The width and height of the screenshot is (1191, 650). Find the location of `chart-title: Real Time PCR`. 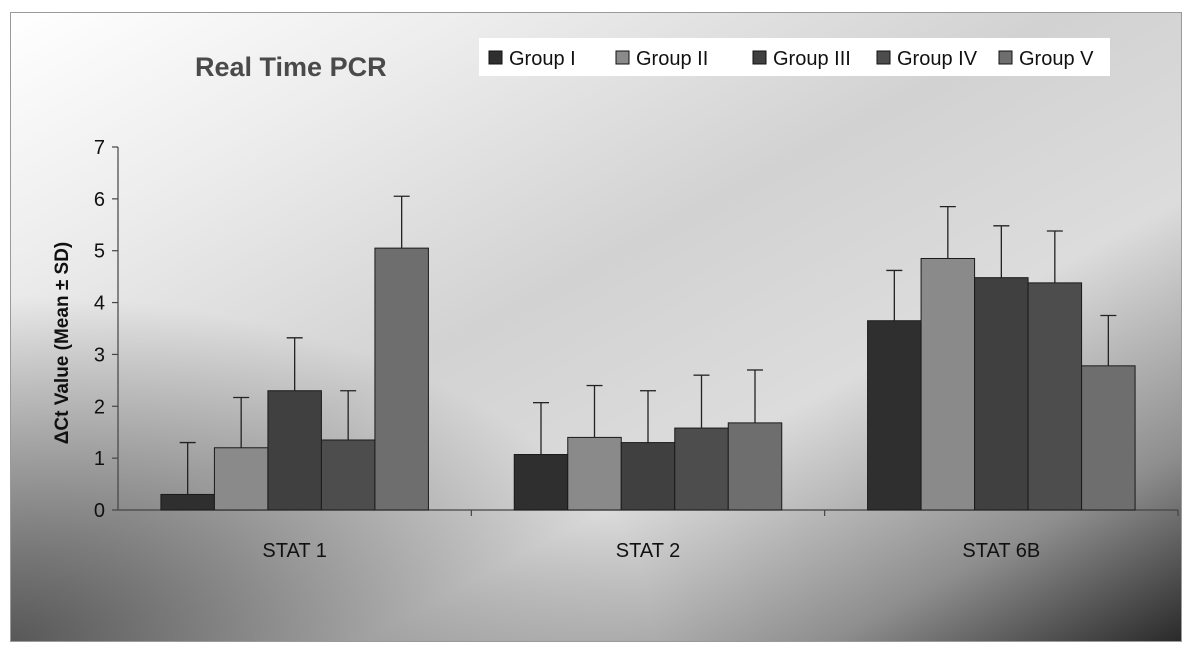

chart-title: Real Time PCR is located at coordinates (291, 67).